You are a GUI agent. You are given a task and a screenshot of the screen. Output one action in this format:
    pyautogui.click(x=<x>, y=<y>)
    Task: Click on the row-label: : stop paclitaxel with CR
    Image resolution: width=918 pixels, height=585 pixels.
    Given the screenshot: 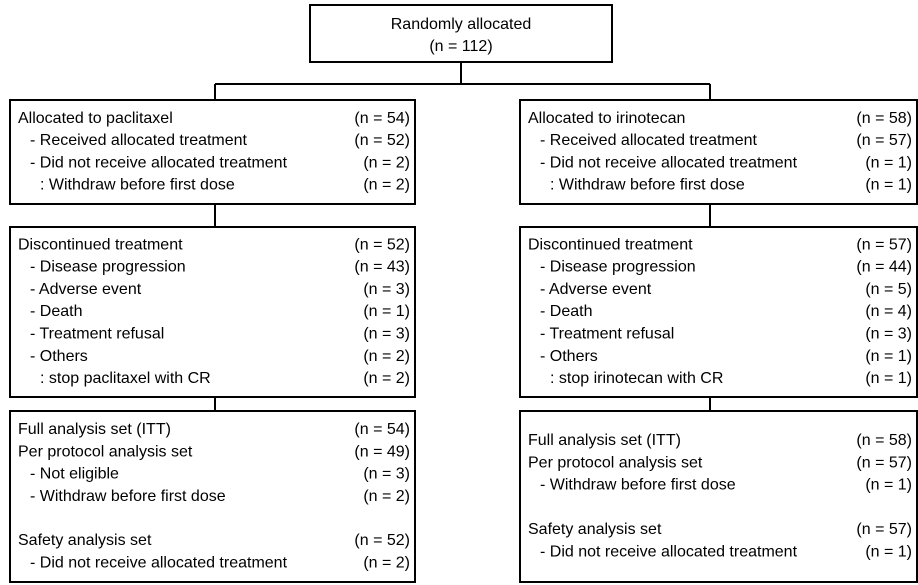 What is the action you would take?
    pyautogui.click(x=125, y=378)
    